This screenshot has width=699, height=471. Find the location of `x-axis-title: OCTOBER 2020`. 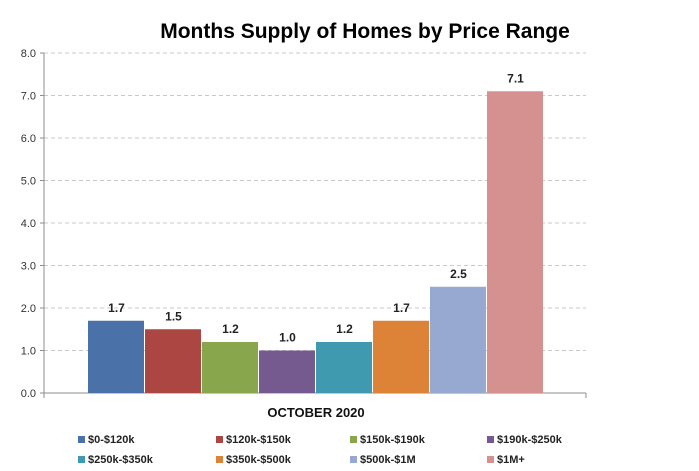

x-axis-title: OCTOBER 2020 is located at coordinates (315, 412).